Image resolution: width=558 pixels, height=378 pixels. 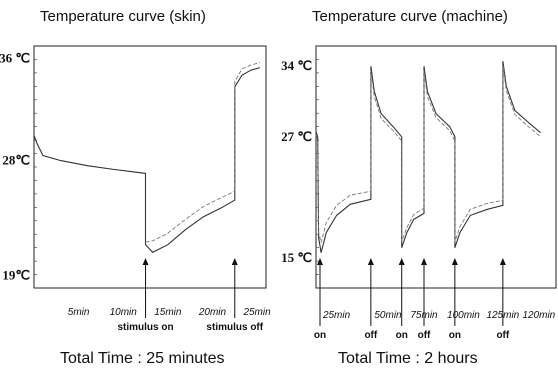 What do you see at coordinates (256, 312) in the screenshot?
I see `skin-x-time-label: 25min` at bounding box center [256, 312].